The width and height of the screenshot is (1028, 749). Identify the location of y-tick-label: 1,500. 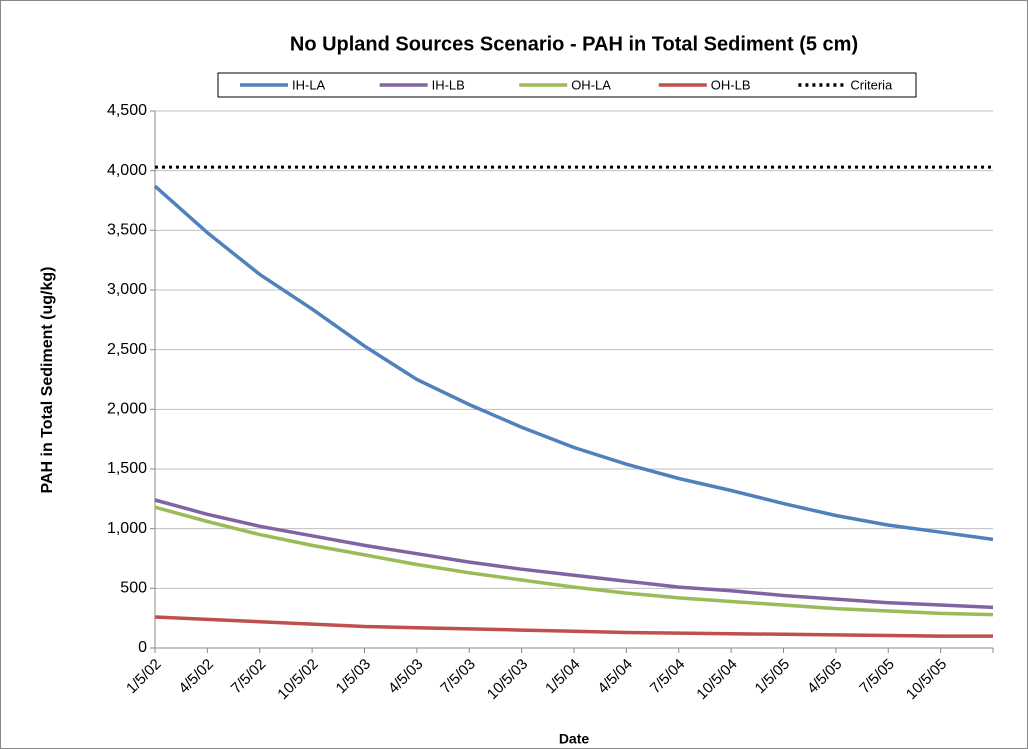
(127, 468).